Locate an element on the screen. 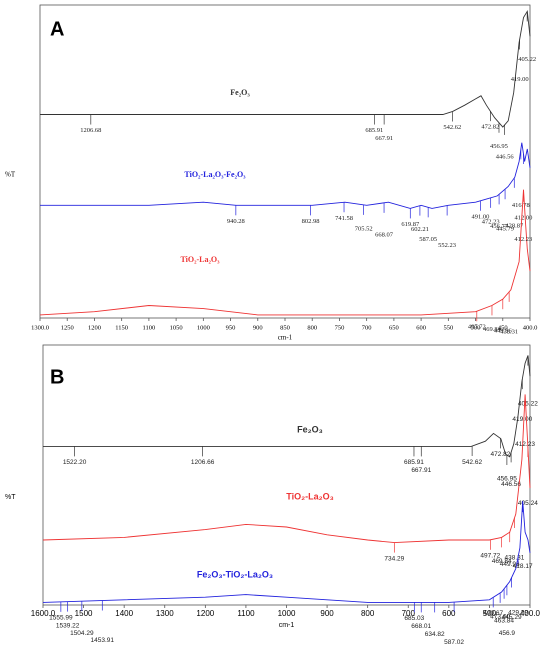 The image size is (550, 661). peak-label: 685.03 is located at coordinates (414, 618).